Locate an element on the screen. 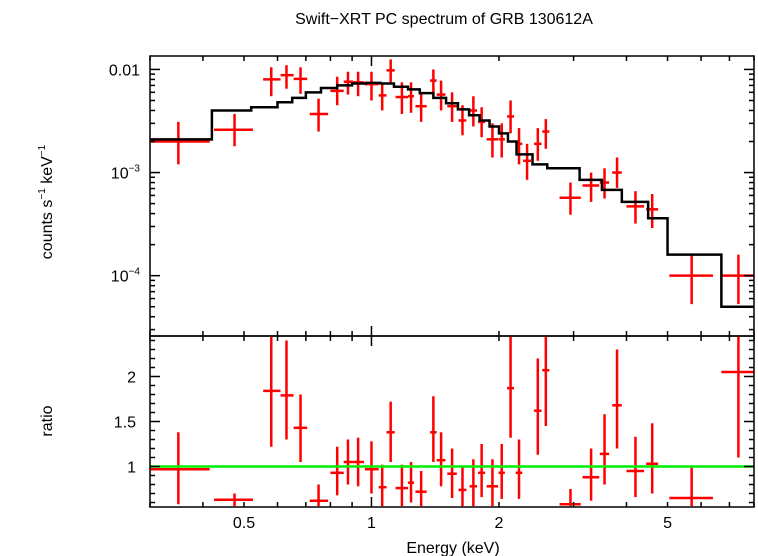 Image resolution: width=758 pixels, height=556 pixels. lower-y-tick-label: 2 is located at coordinates (131, 378).